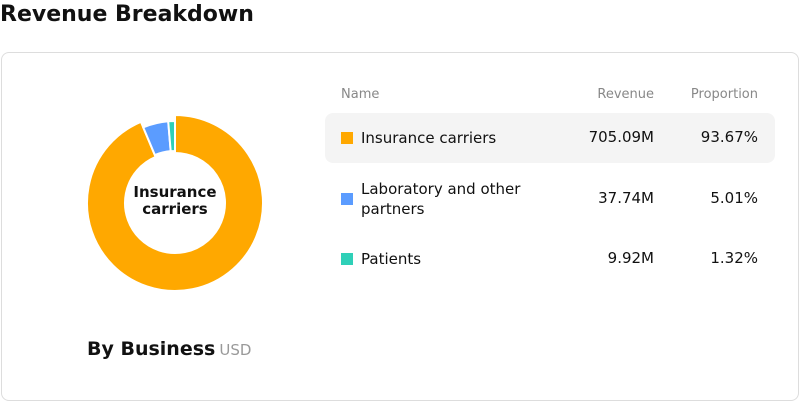 This screenshot has width=800, height=402. Describe the element at coordinates (441, 199) in the screenshot. I see `row-name: Laboratory and other partners` at that location.